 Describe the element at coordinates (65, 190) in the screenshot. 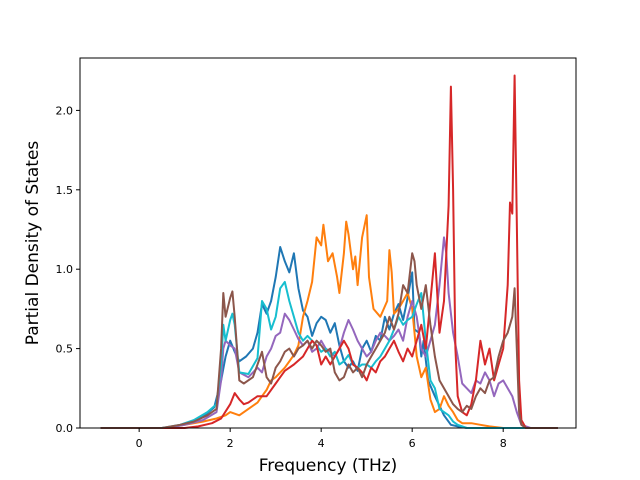

I see `y-tick-label: 1.5` at that location.